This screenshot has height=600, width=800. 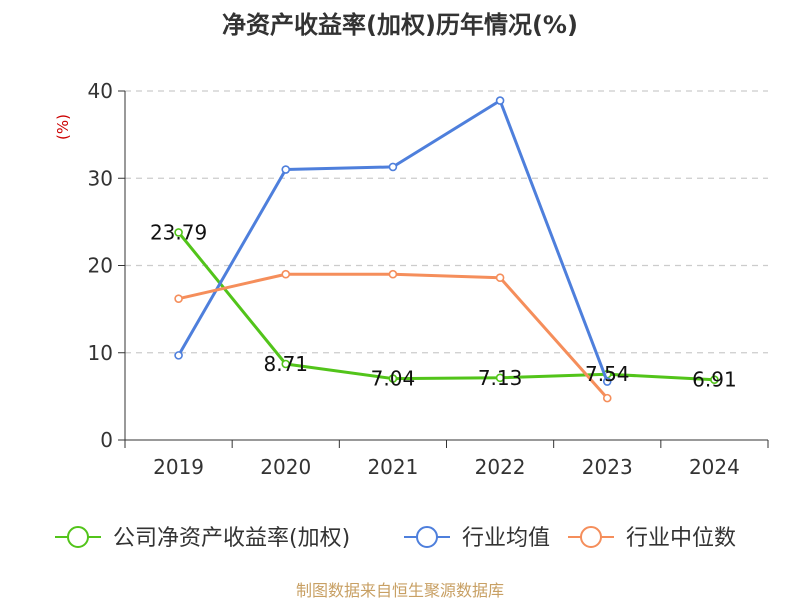 I want to click on data-label: 6.91, so click(x=714, y=380).